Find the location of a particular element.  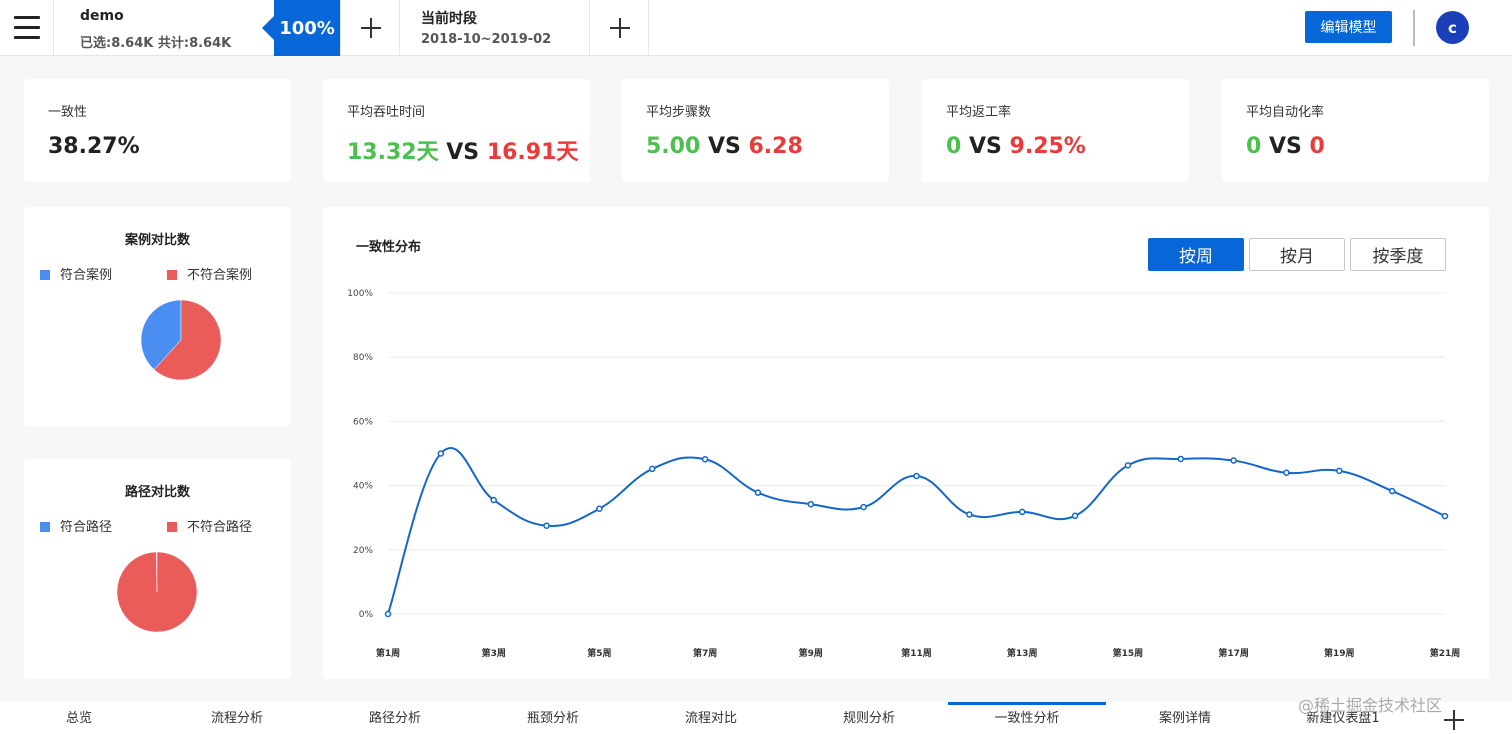

x-tick-label: 第11周 is located at coordinates (916, 653).